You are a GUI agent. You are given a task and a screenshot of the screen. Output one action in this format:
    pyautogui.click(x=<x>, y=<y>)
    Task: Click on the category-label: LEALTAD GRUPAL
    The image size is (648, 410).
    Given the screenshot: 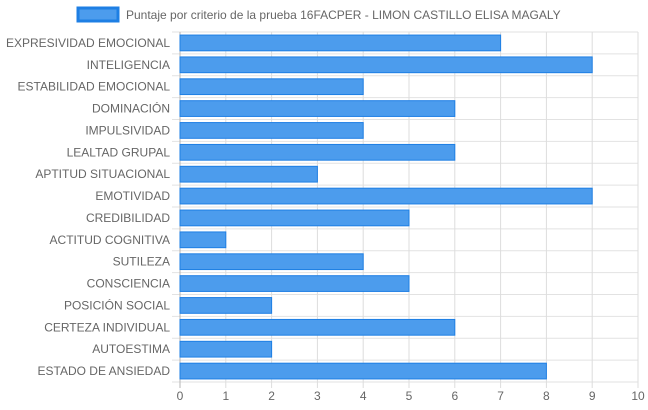 What is the action you would take?
    pyautogui.click(x=119, y=152)
    